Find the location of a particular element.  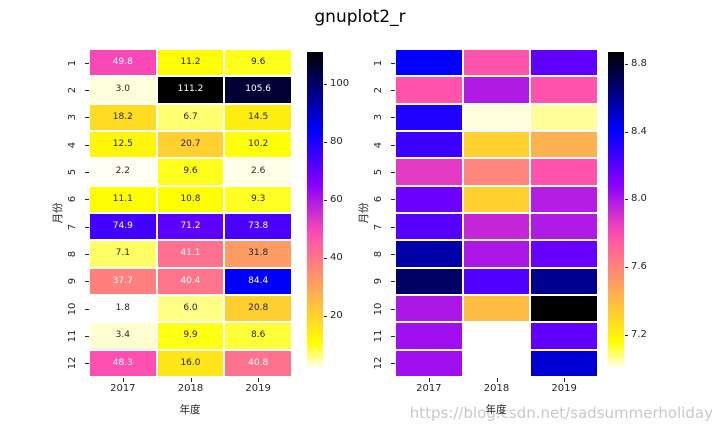

y-tick-label: 3 is located at coordinates (378, 117).